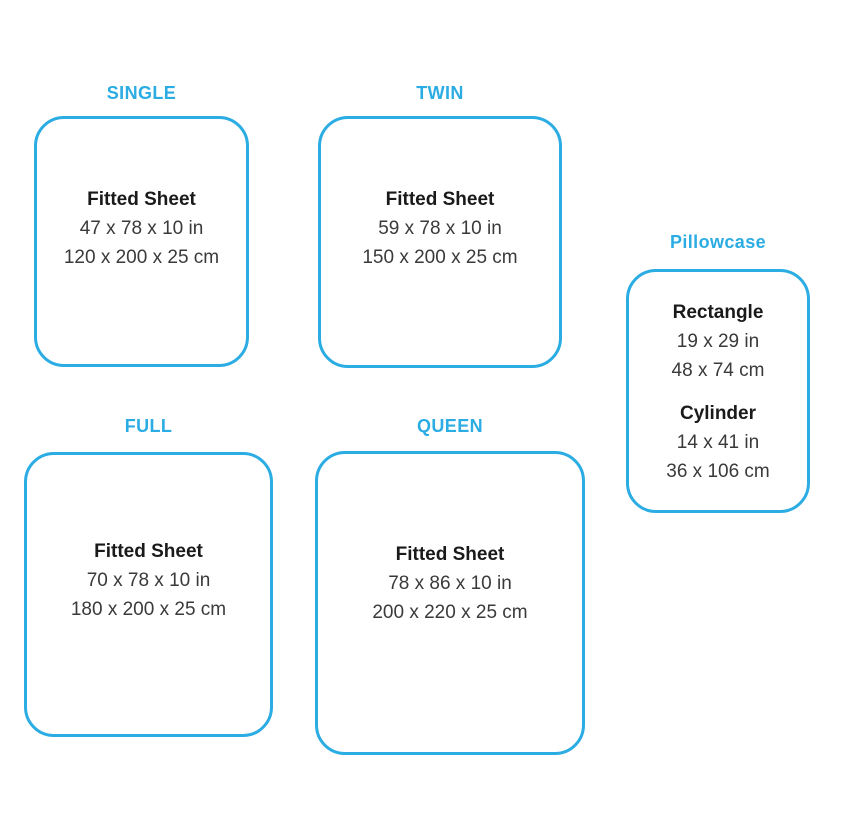 This screenshot has width=845, height=829. I want to click on spec-cm: 200 x 220 x 25 cm, so click(450, 612).